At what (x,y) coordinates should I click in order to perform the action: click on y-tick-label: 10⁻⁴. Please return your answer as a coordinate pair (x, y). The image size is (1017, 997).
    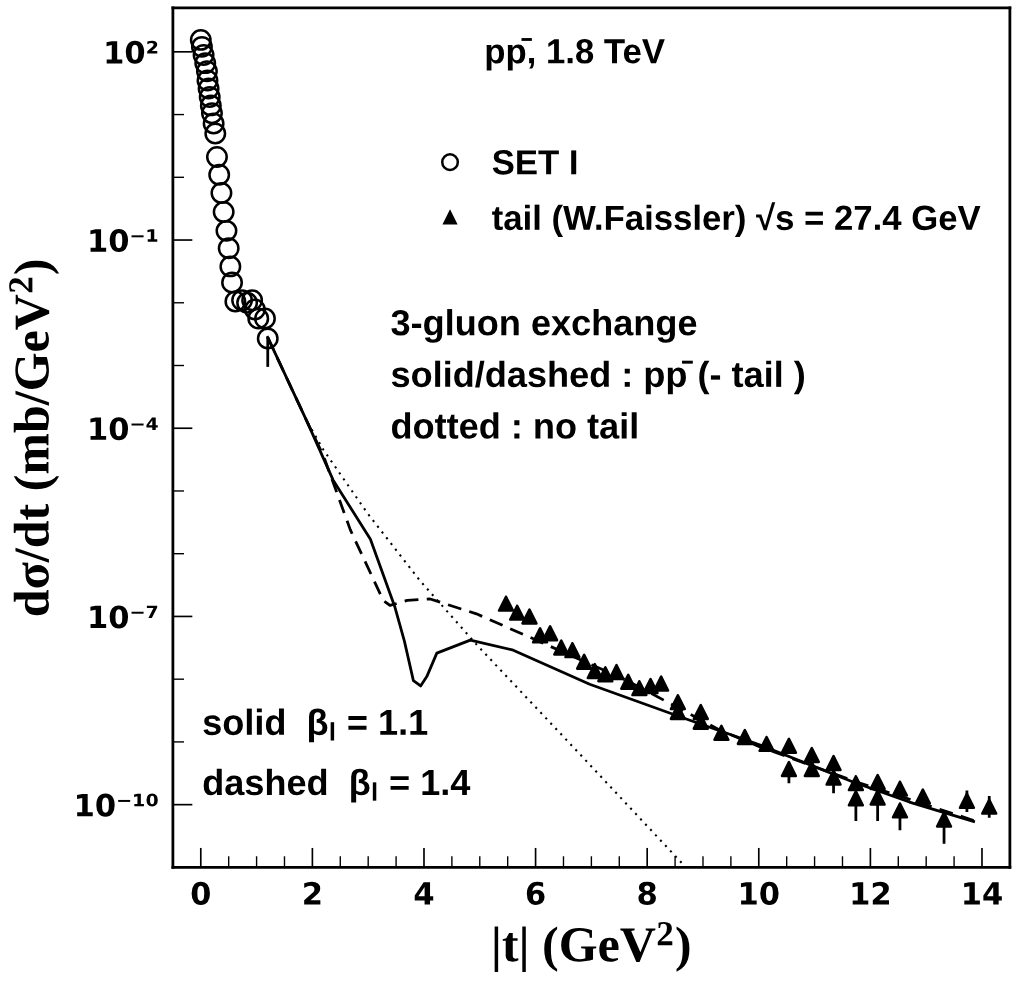
    Looking at the image, I should click on (124, 429).